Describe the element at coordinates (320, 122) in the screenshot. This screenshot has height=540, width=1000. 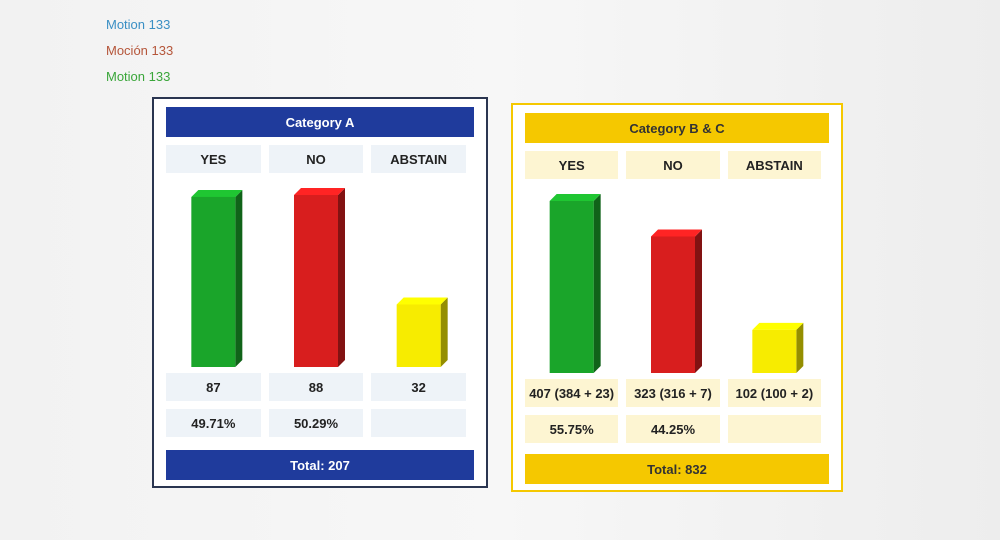
I see `panel-title: Category A` at that location.